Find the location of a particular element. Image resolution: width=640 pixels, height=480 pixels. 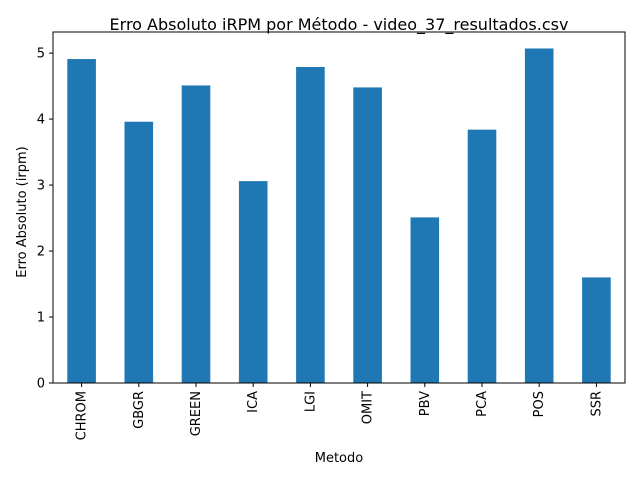

y-tick-label: 0 is located at coordinates (41, 384).